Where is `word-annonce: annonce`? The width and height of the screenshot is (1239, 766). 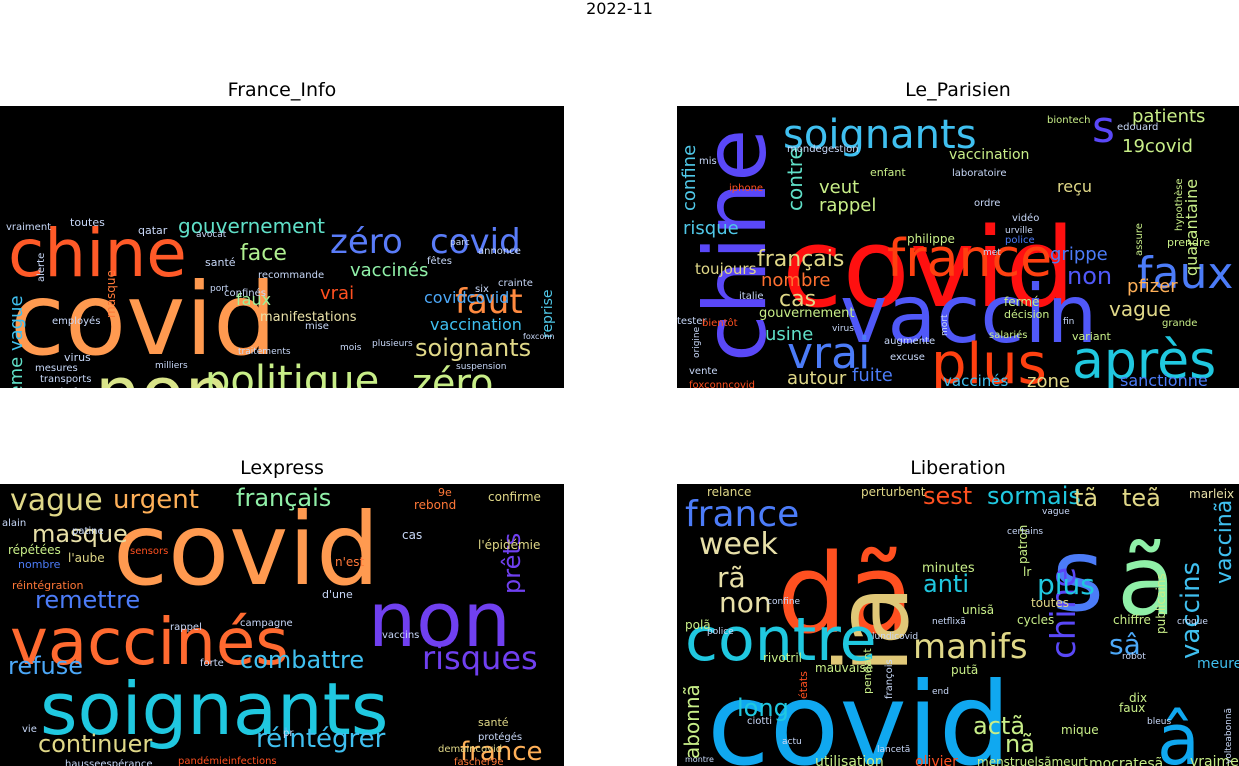
word-annonce: annonce is located at coordinates (499, 251).